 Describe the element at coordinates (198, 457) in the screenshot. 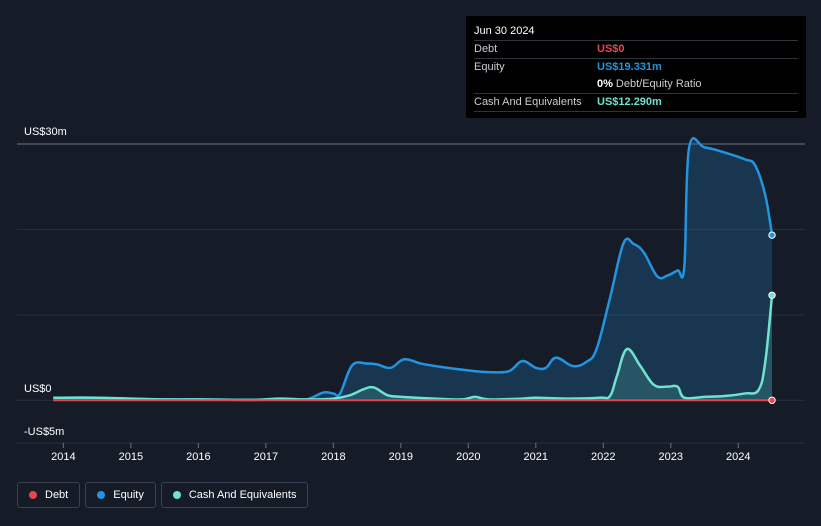

I see `x-tick-label: 2016` at that location.